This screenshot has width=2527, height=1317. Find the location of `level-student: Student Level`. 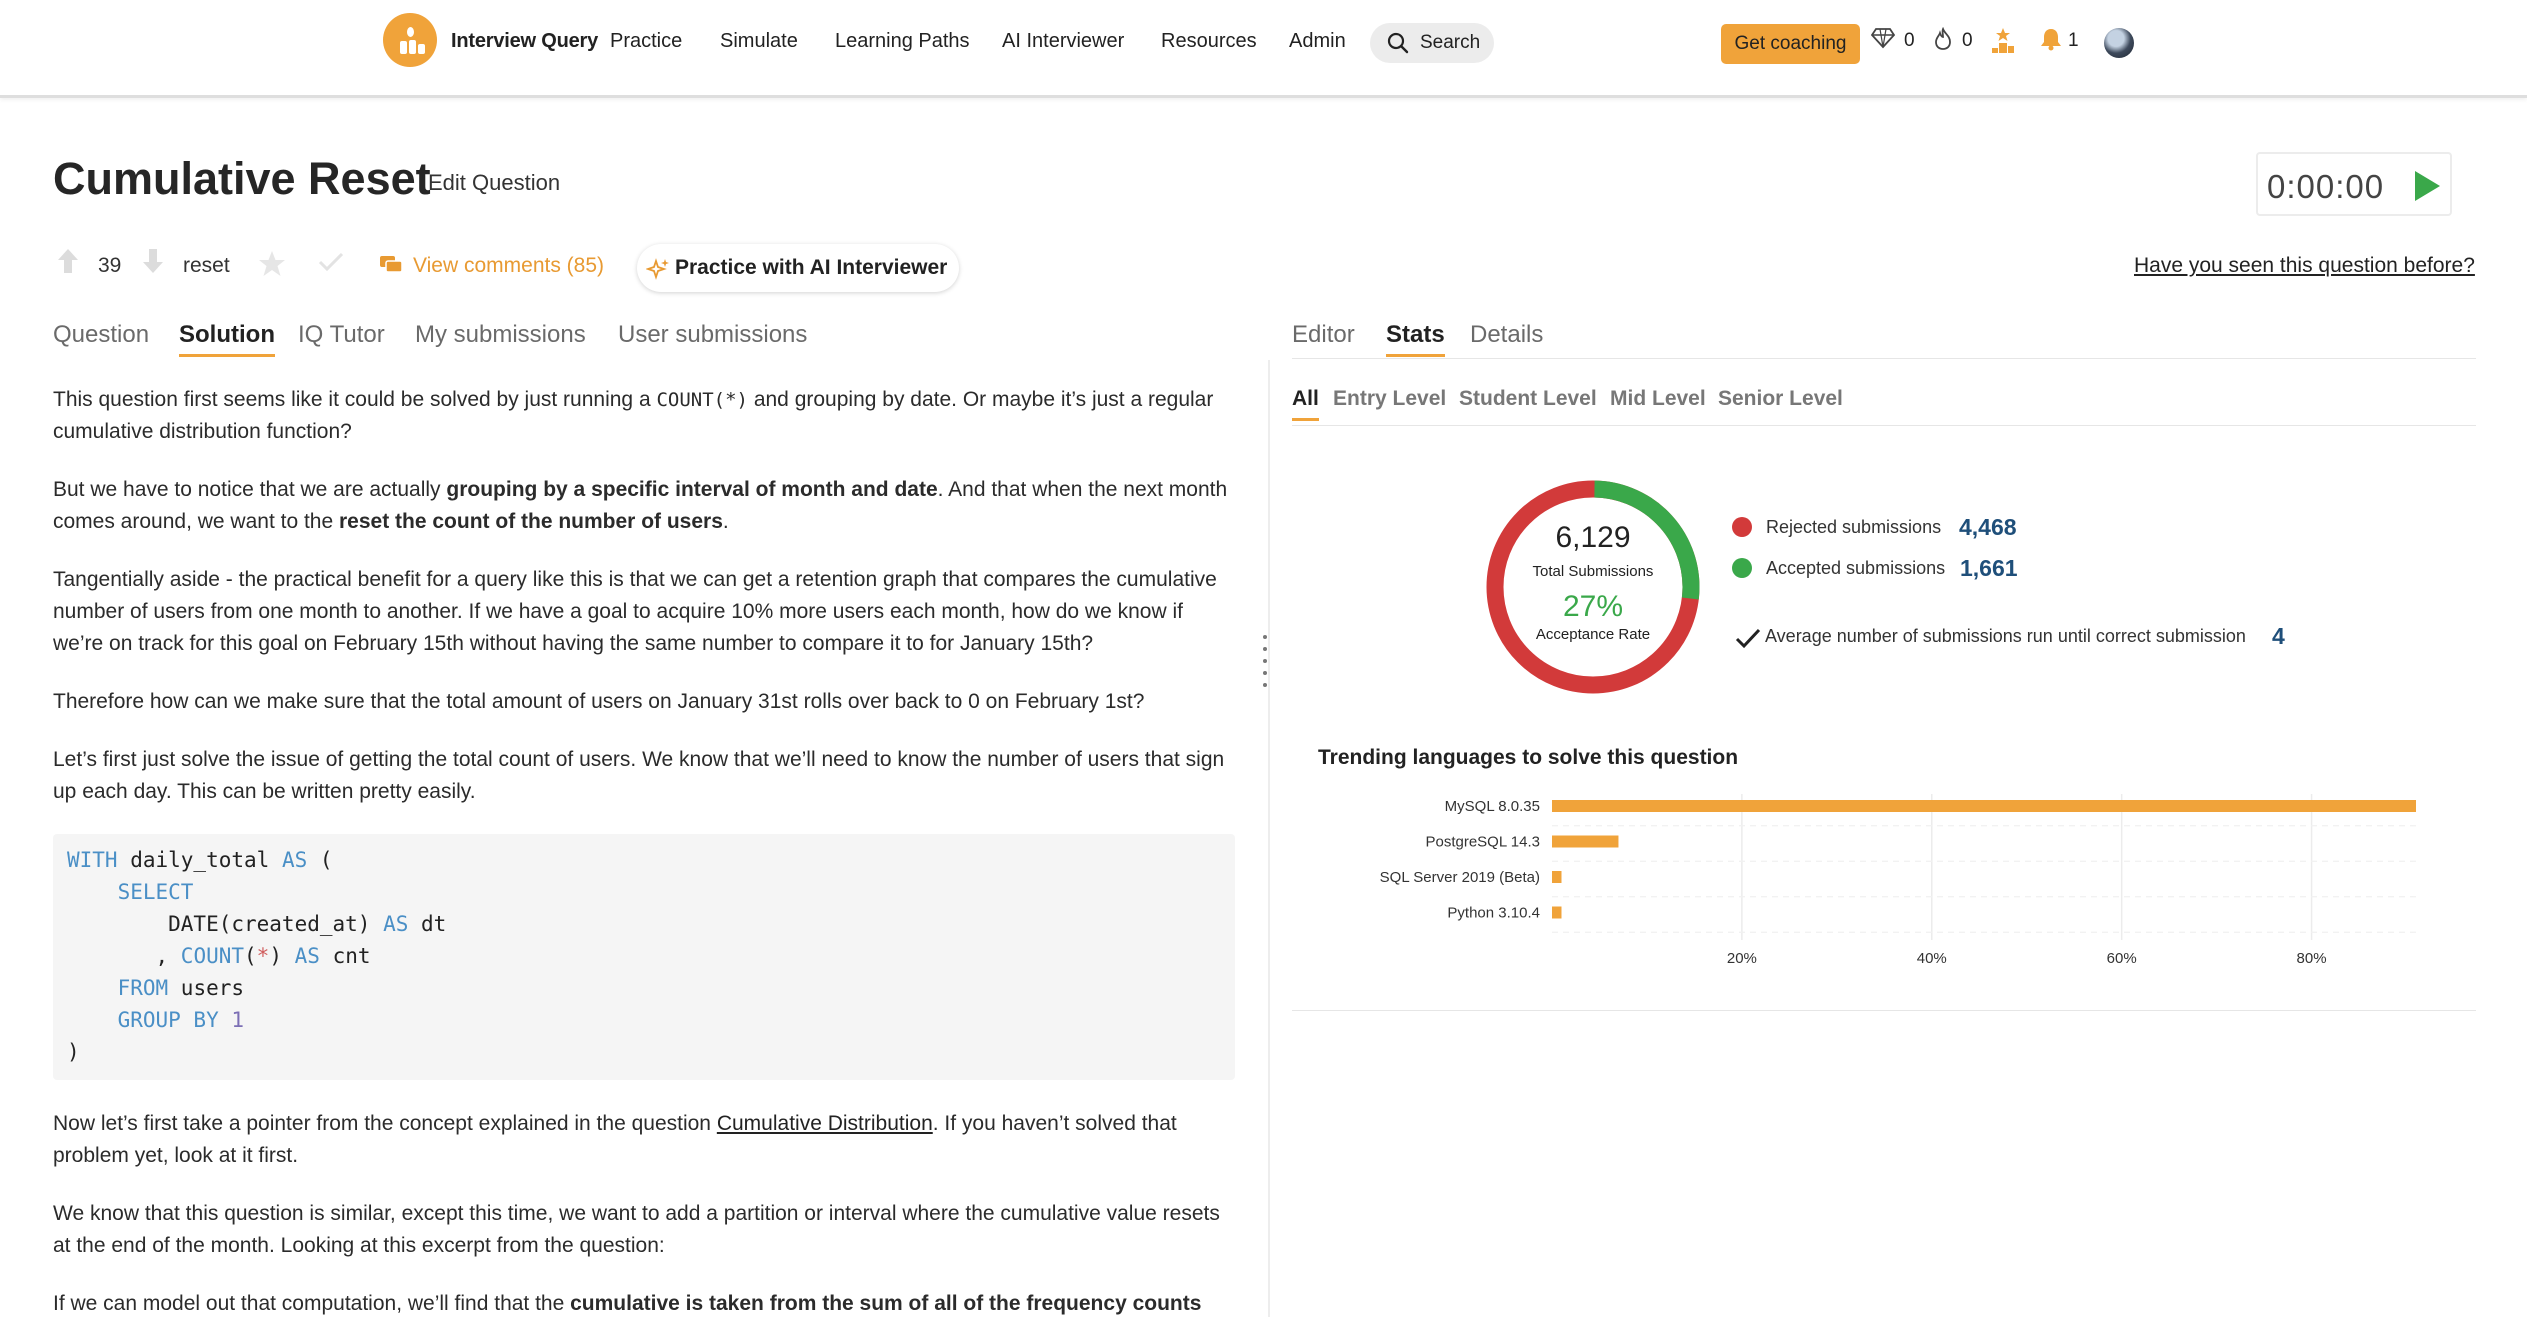

level-student: Student Level is located at coordinates (1528, 398).